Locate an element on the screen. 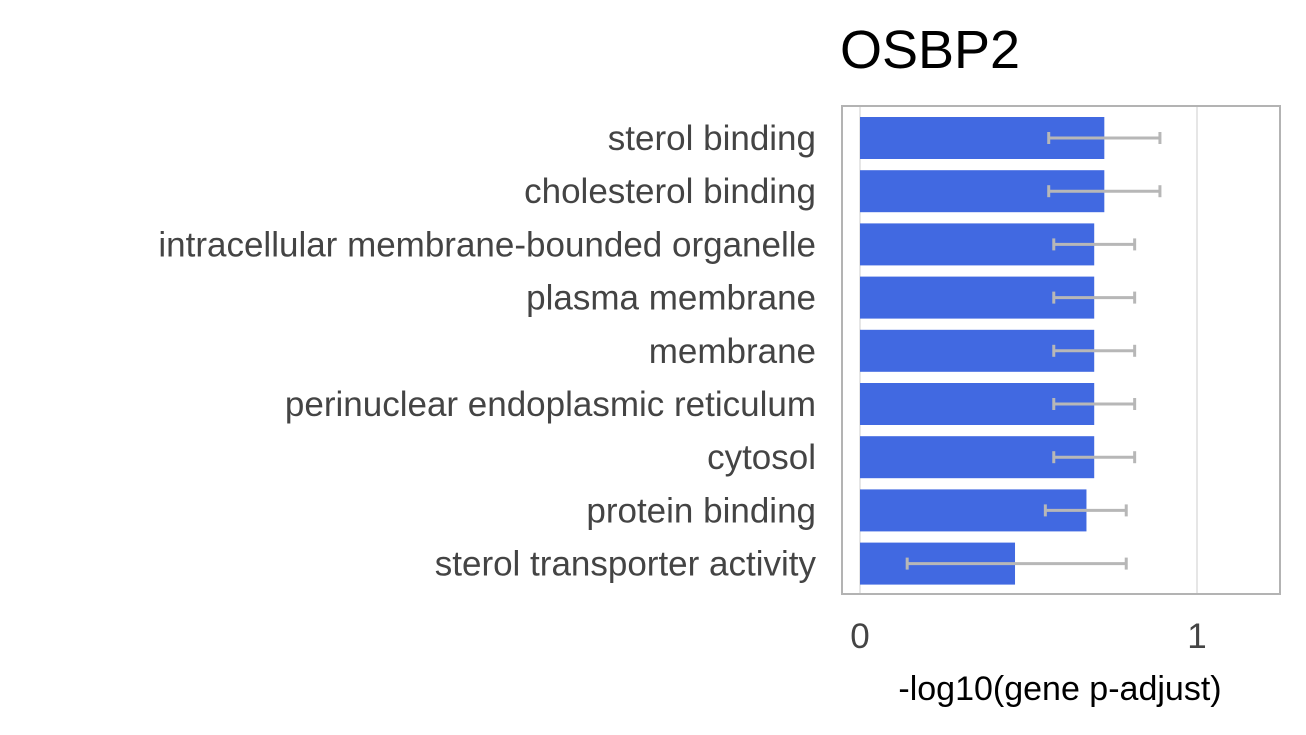 This screenshot has height=735, width=1306. error-bars is located at coordinates (1033, 351).